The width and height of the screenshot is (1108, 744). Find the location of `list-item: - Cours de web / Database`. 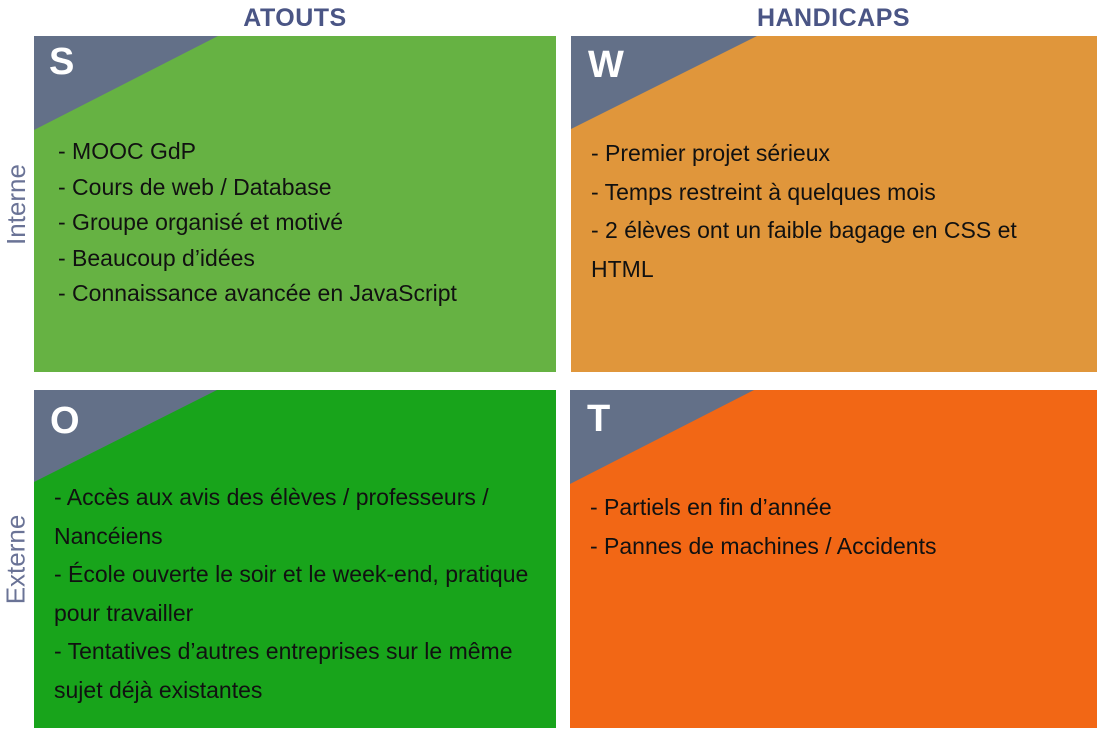

list-item: - Cours de web / Database is located at coordinates (195, 186).